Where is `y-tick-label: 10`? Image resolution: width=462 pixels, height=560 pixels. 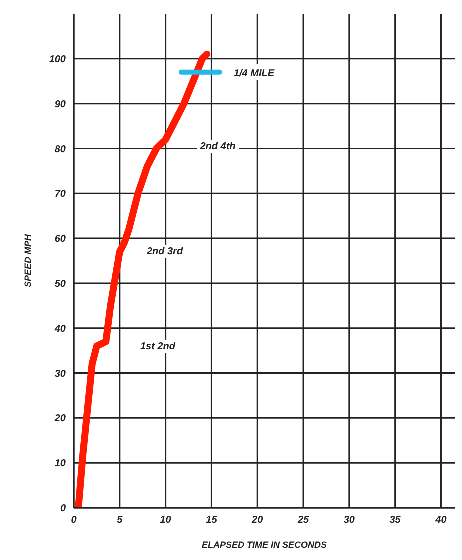
y-tick-label: 10 is located at coordinates (60, 464).